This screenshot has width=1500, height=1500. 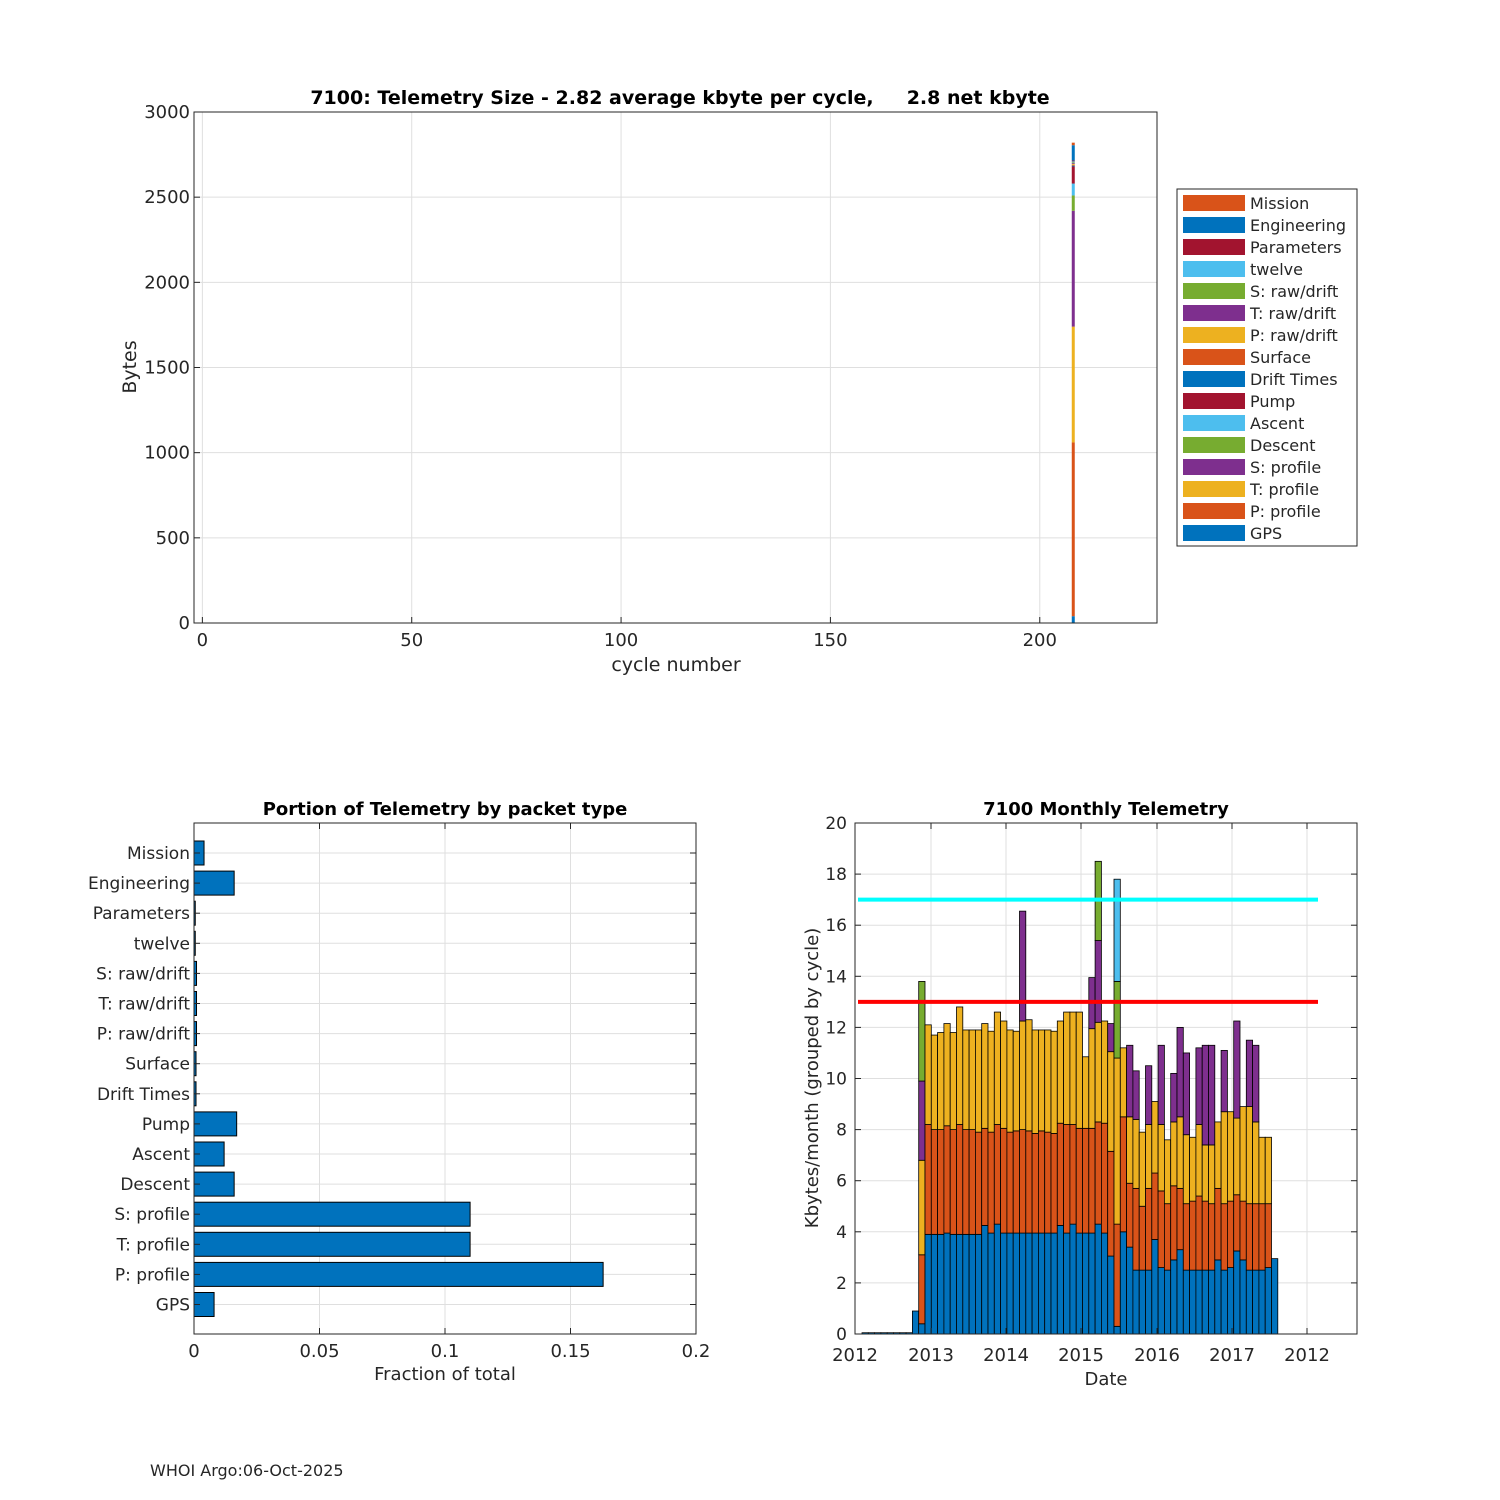 I want to click on chart3-xtick-label: 2014, so click(x=1006, y=1355).